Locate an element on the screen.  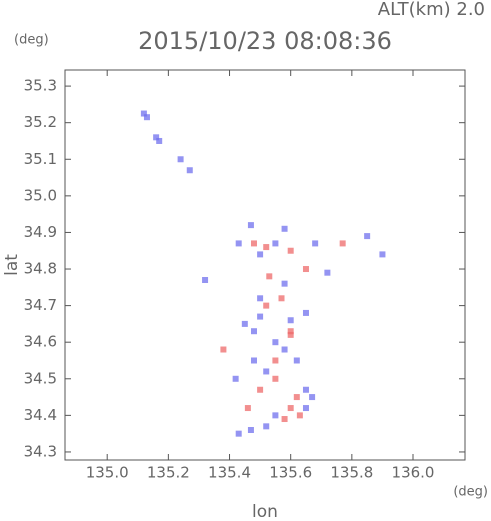
y-tick-label: 35.0 is located at coordinates (40, 195).